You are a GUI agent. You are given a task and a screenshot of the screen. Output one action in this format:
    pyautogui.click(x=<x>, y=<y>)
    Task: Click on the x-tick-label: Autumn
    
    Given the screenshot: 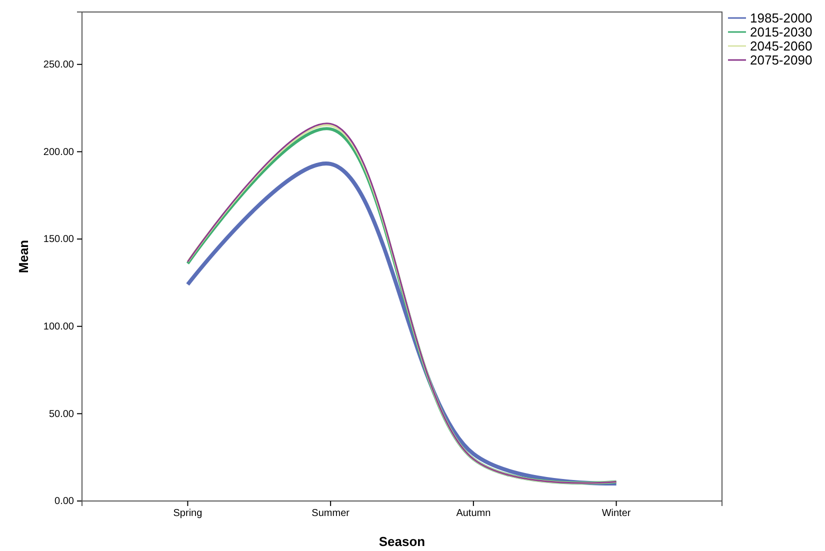 What is the action you would take?
    pyautogui.click(x=473, y=514)
    